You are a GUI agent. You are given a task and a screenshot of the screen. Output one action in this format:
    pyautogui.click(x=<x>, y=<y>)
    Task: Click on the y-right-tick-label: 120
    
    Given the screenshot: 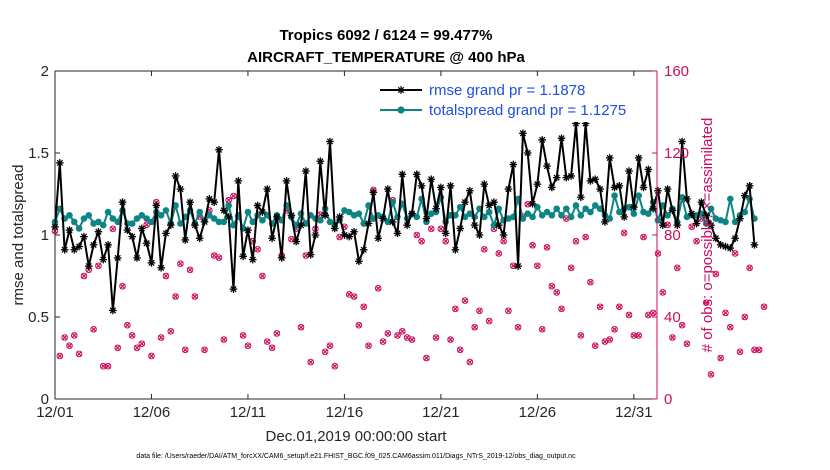 What is the action you would take?
    pyautogui.click(x=676, y=153)
    